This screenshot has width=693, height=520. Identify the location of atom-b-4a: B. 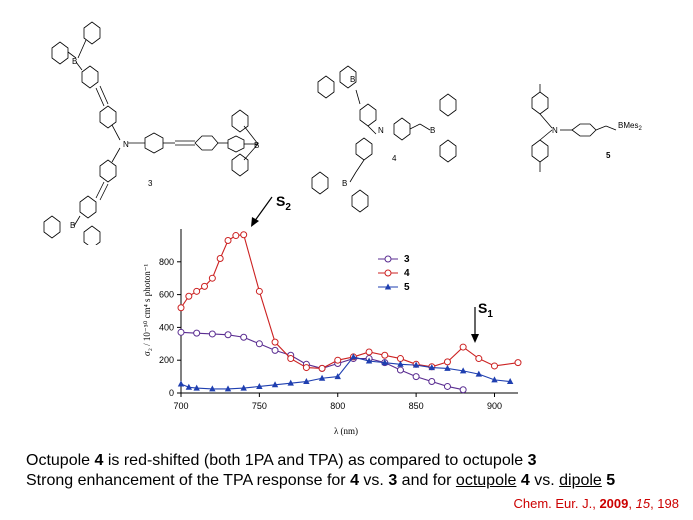
(352, 79).